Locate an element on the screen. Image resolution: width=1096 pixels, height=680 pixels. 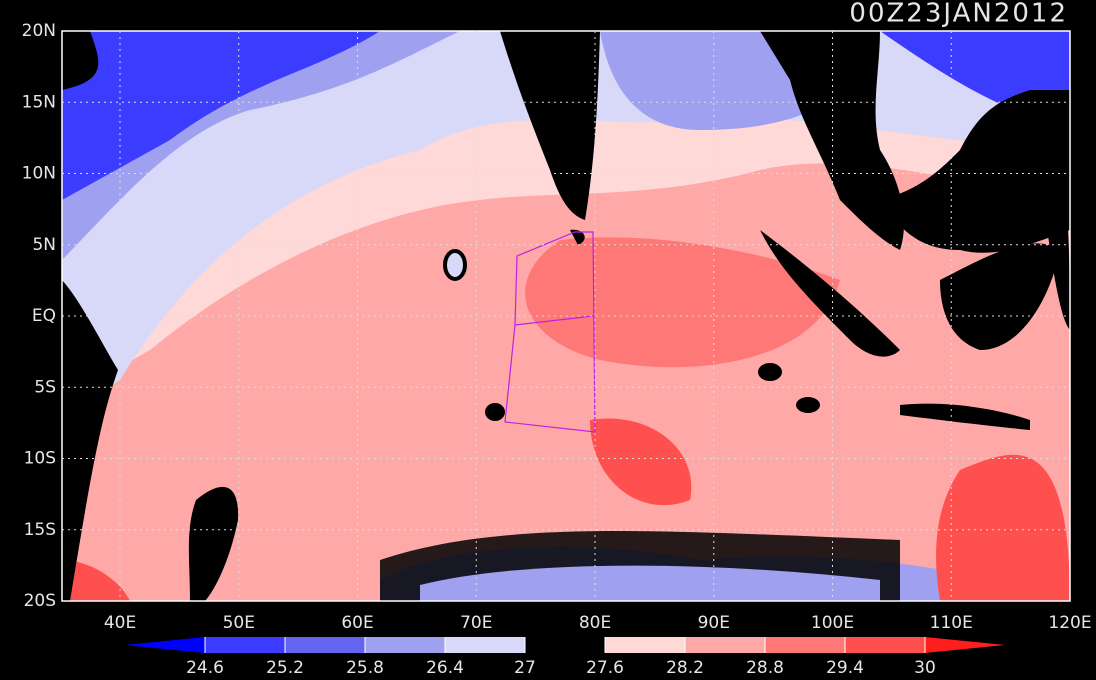
colorbar-label: 27.6 is located at coordinates (605, 668).